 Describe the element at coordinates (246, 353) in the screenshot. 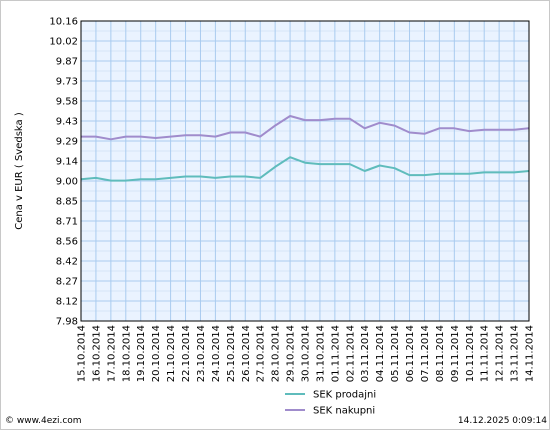

I see `x-tick-label: 26.10.2014` at that location.